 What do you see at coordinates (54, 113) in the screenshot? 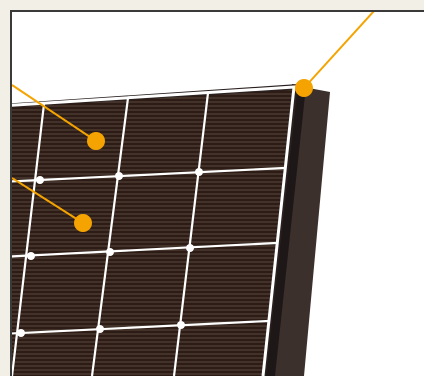
I see `upper-cell-callout-line` at bounding box center [54, 113].